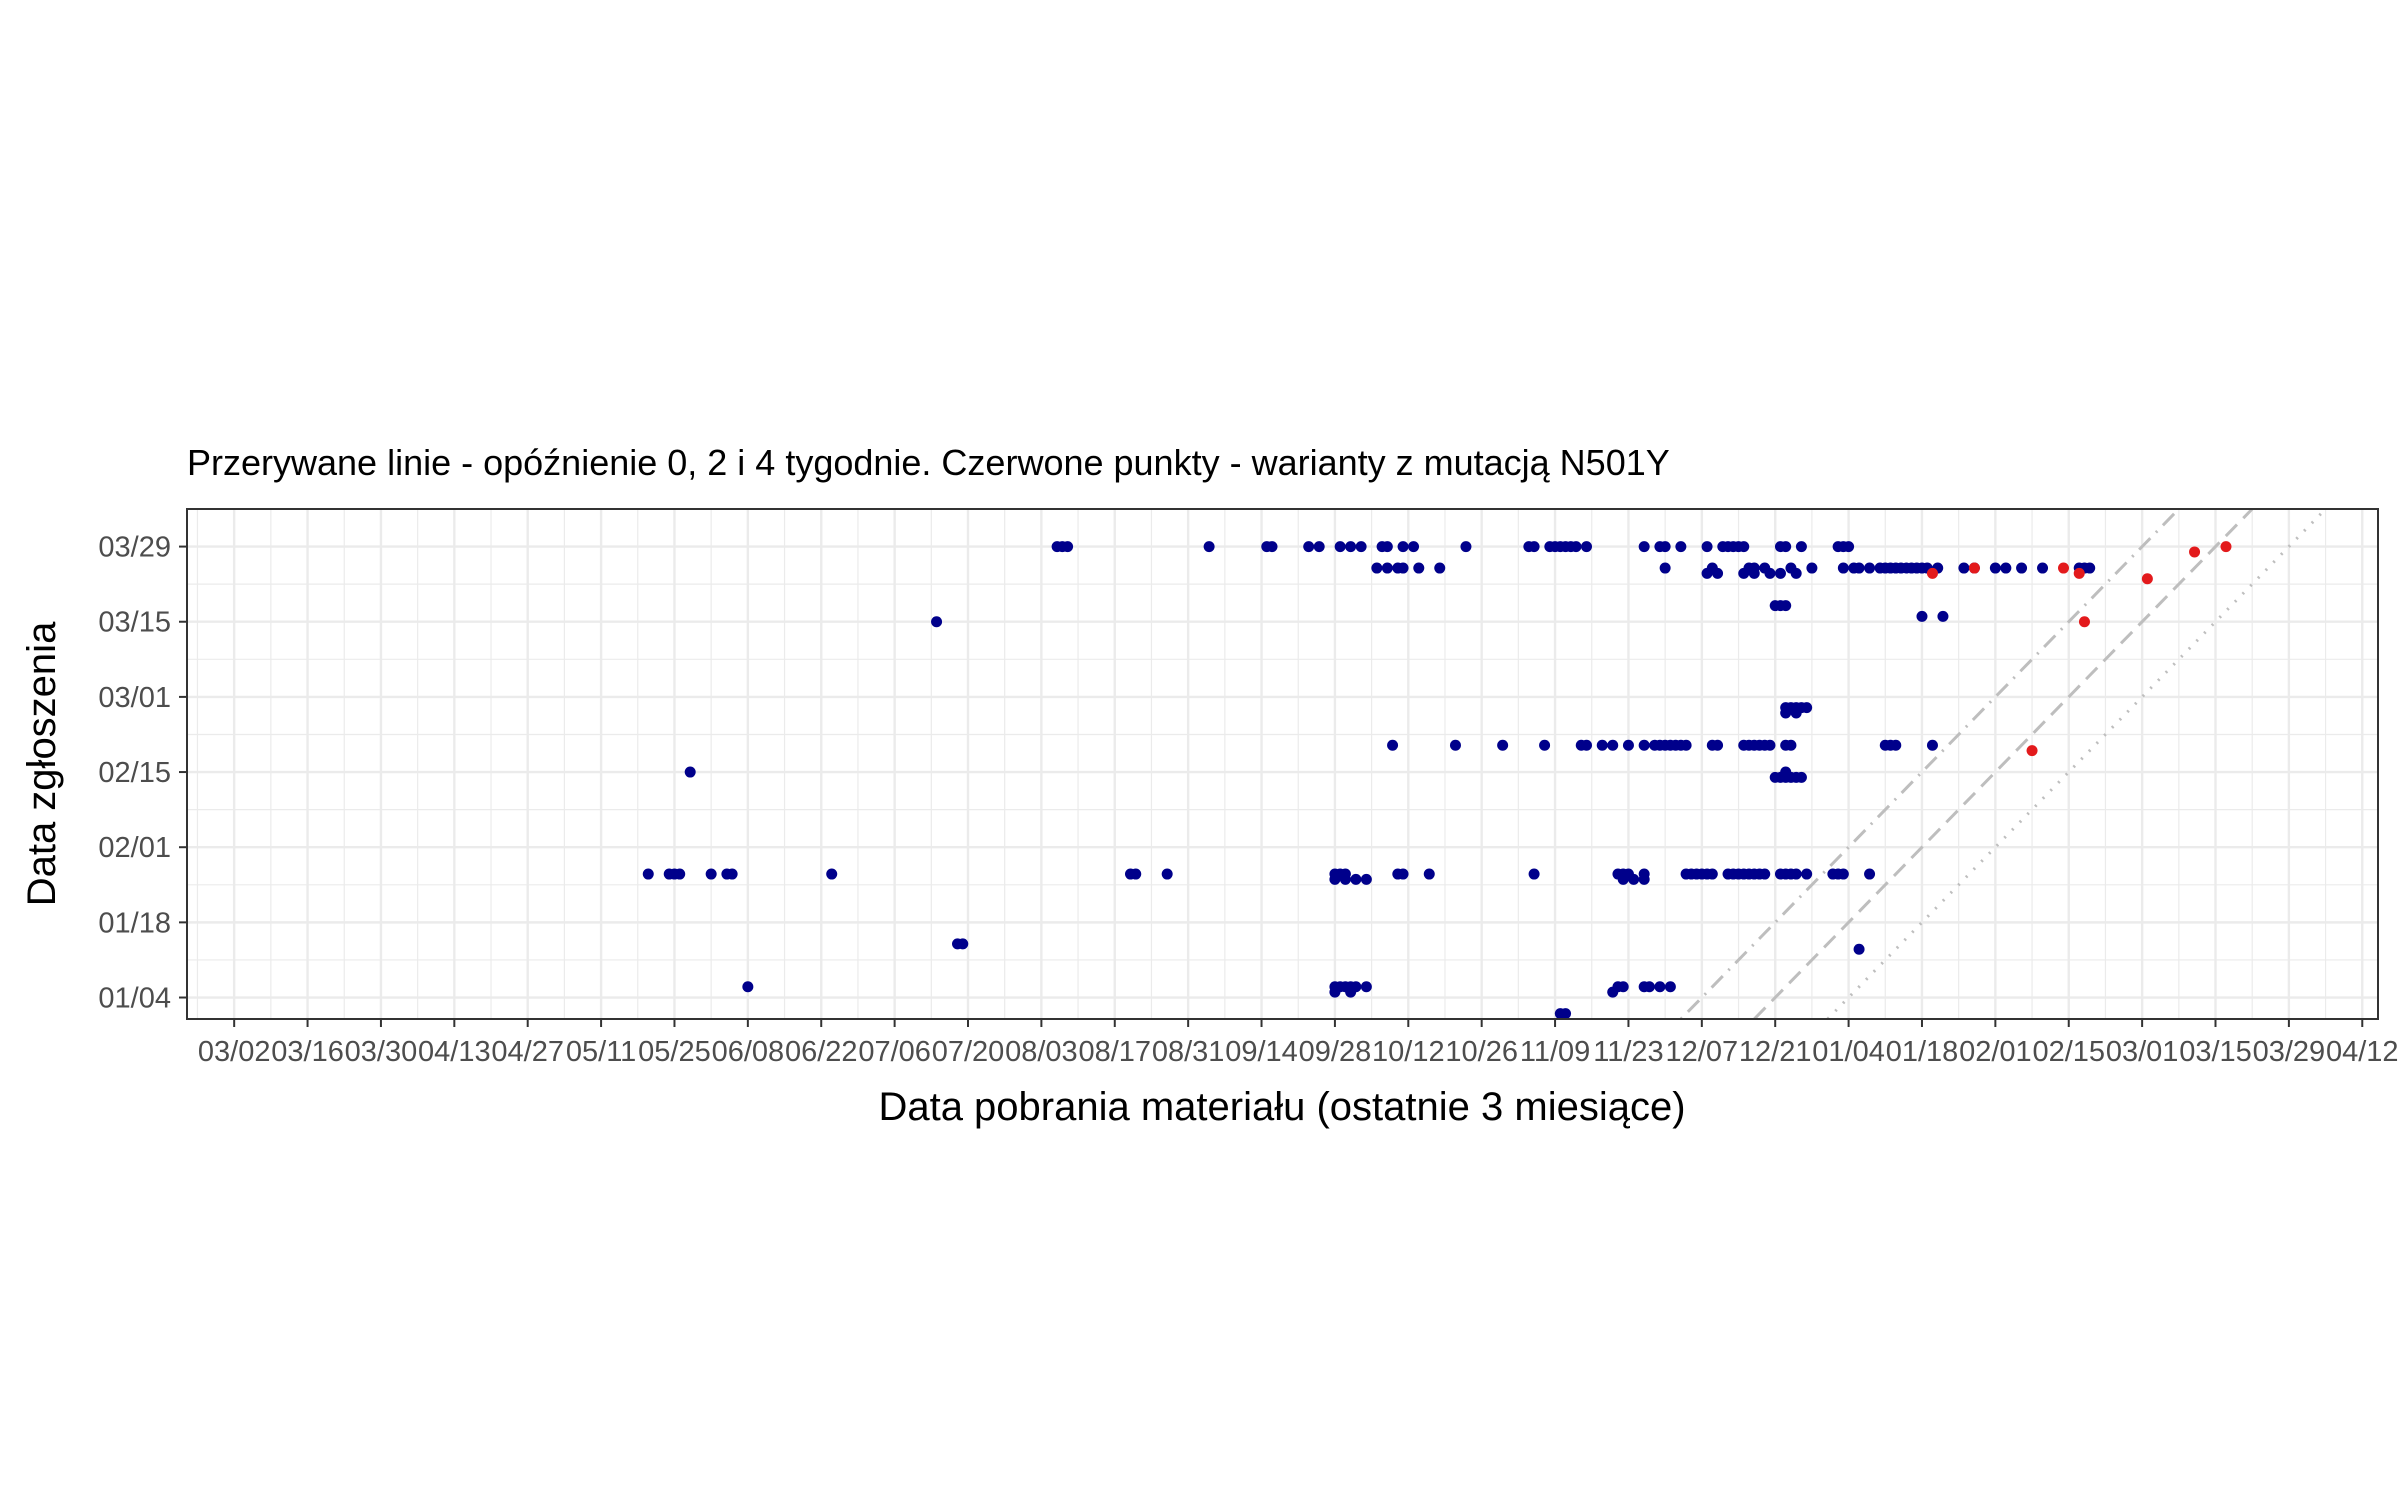  I want to click on y-axis-title: Data zgłoszenia, so click(42, 763).